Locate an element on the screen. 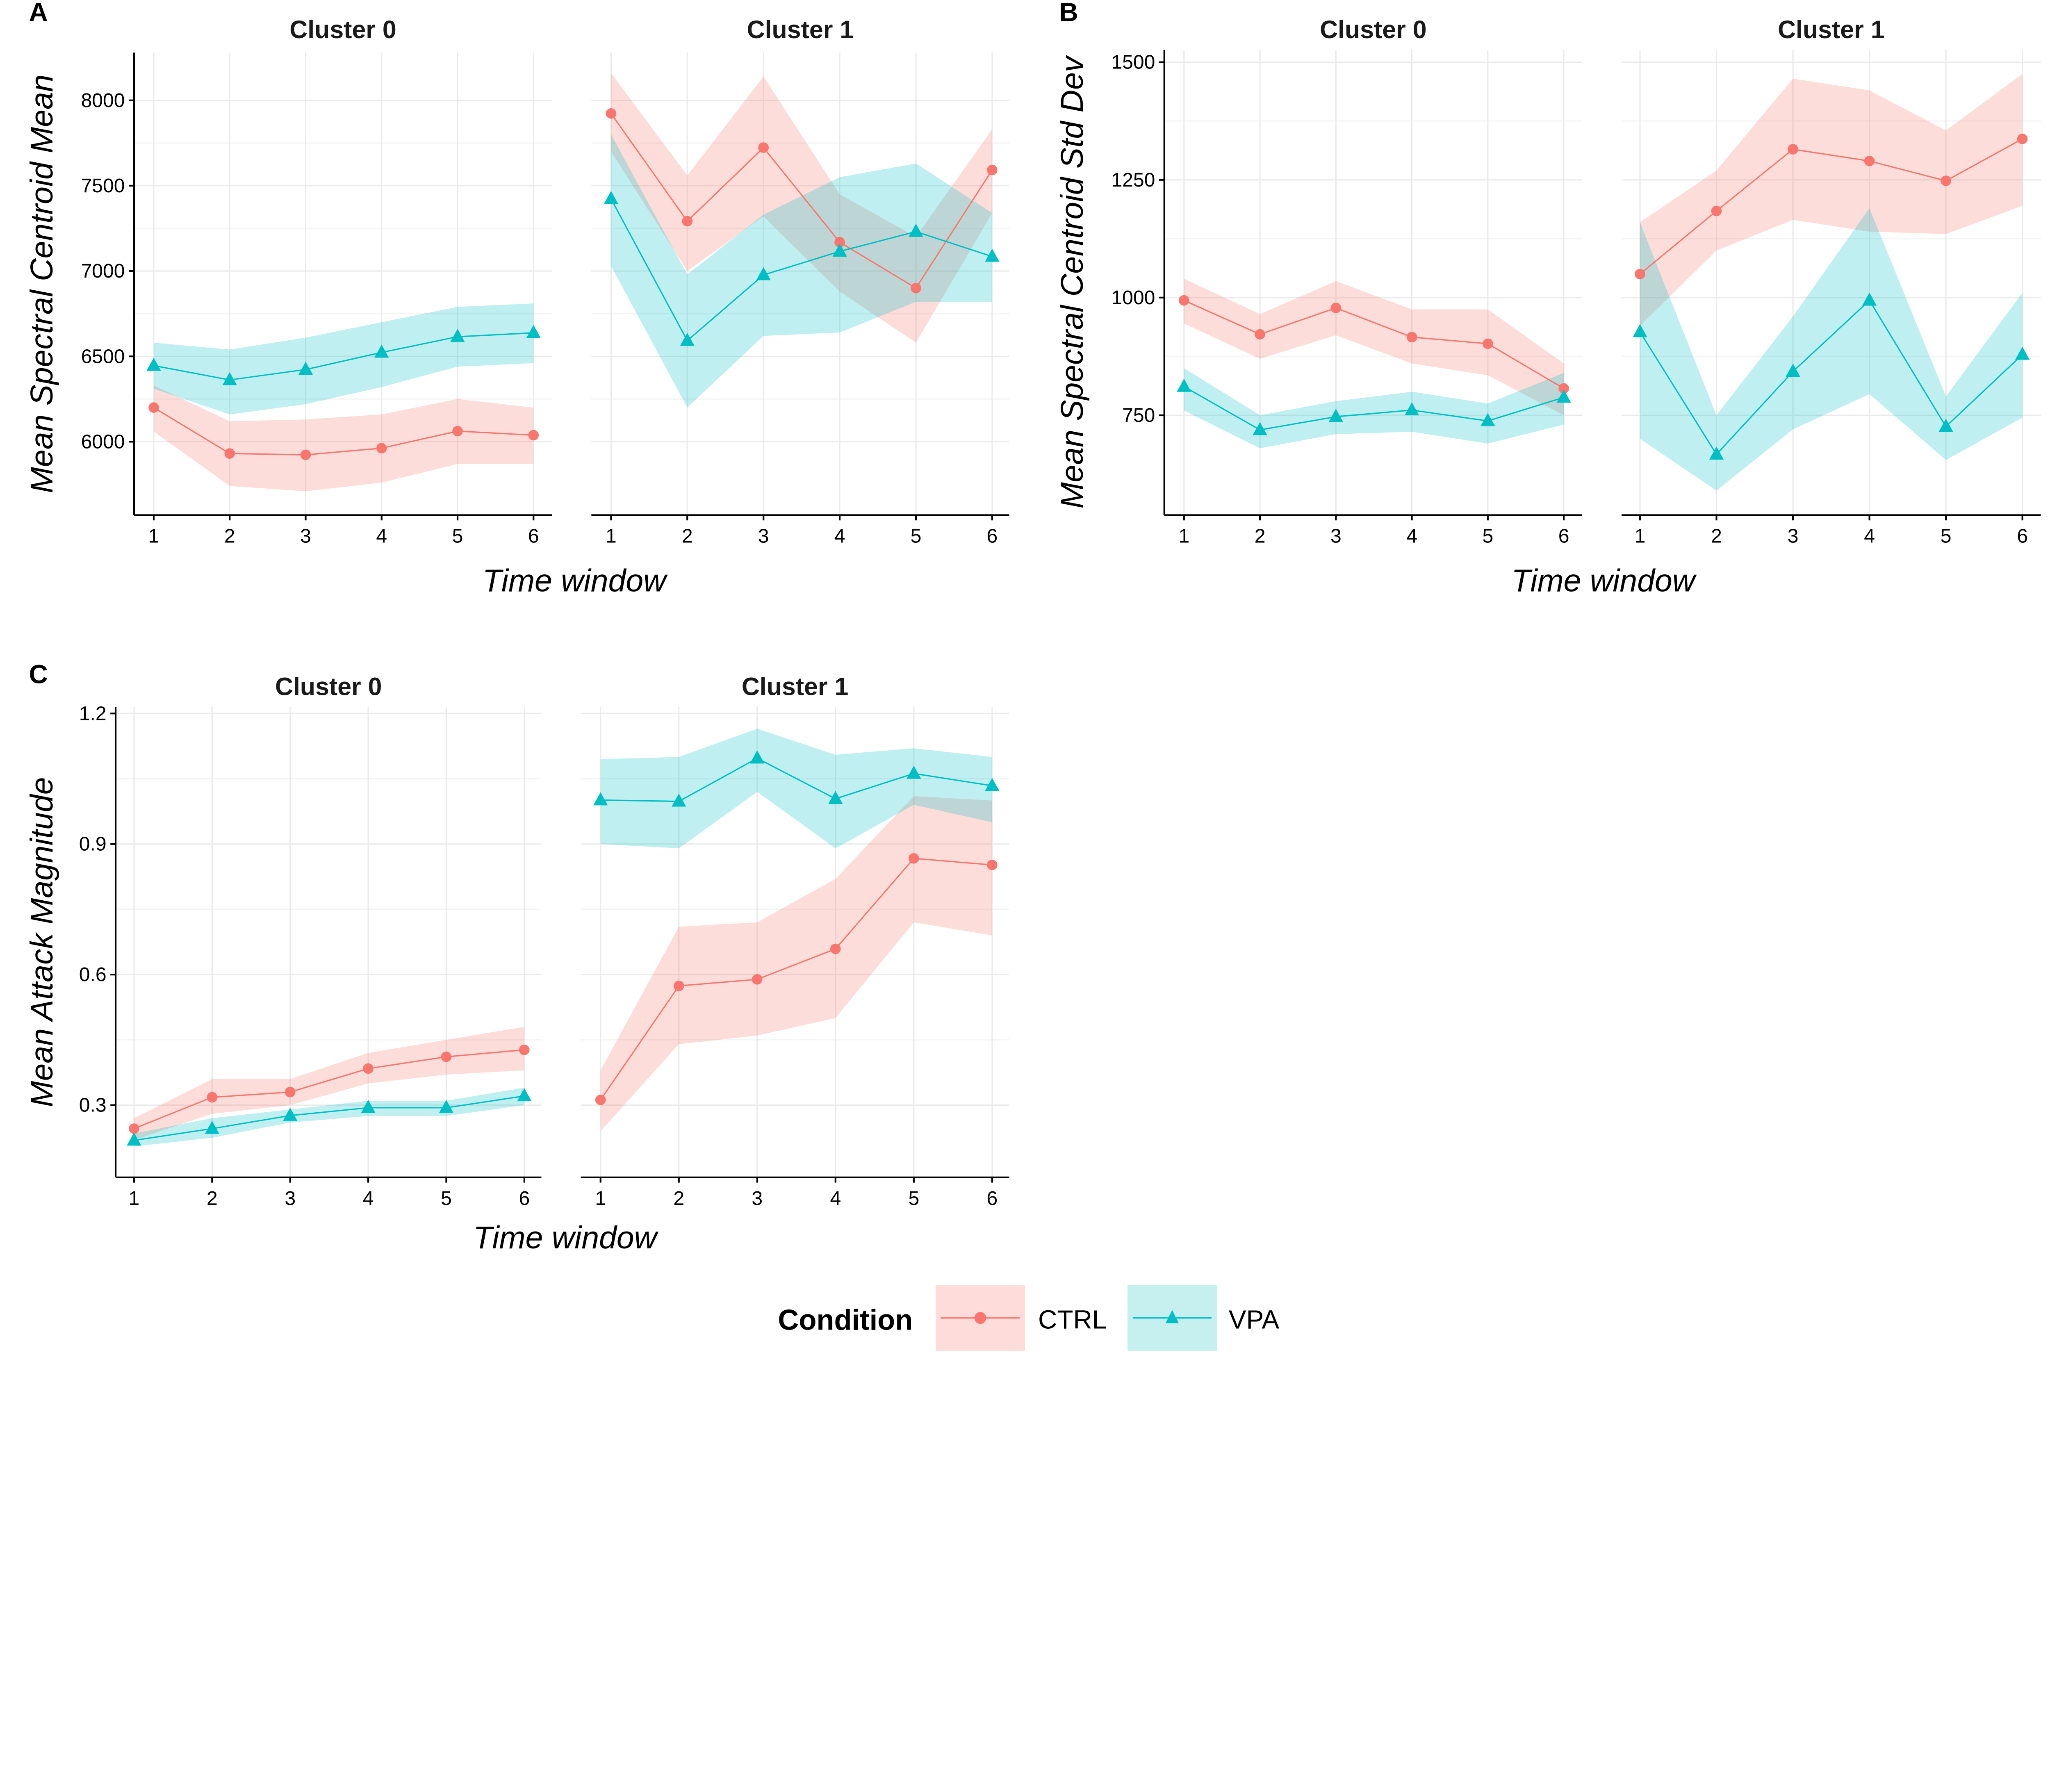 This screenshot has height=1792, width=2050. y-tick-label: 0.3 is located at coordinates (93, 1105).